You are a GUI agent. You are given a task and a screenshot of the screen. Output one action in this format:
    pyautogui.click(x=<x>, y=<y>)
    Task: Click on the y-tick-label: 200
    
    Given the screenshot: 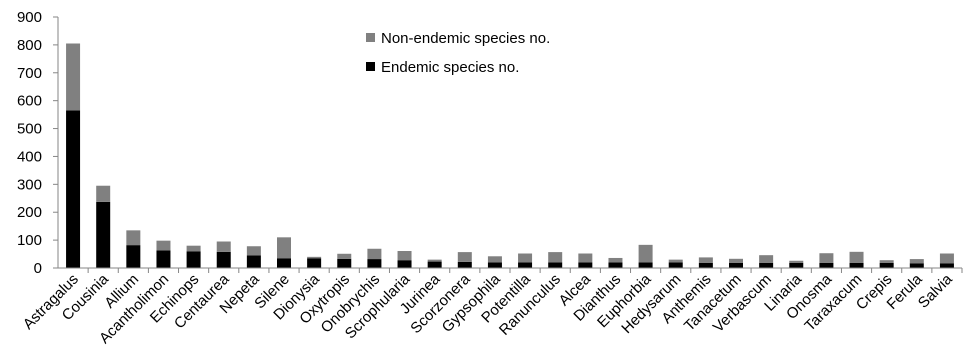 What is the action you would take?
    pyautogui.click(x=29, y=212)
    